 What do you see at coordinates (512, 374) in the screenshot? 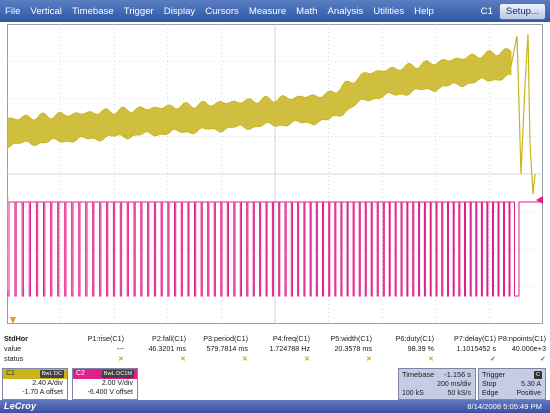
I see `trigger-header: Trigger C` at bounding box center [512, 374].